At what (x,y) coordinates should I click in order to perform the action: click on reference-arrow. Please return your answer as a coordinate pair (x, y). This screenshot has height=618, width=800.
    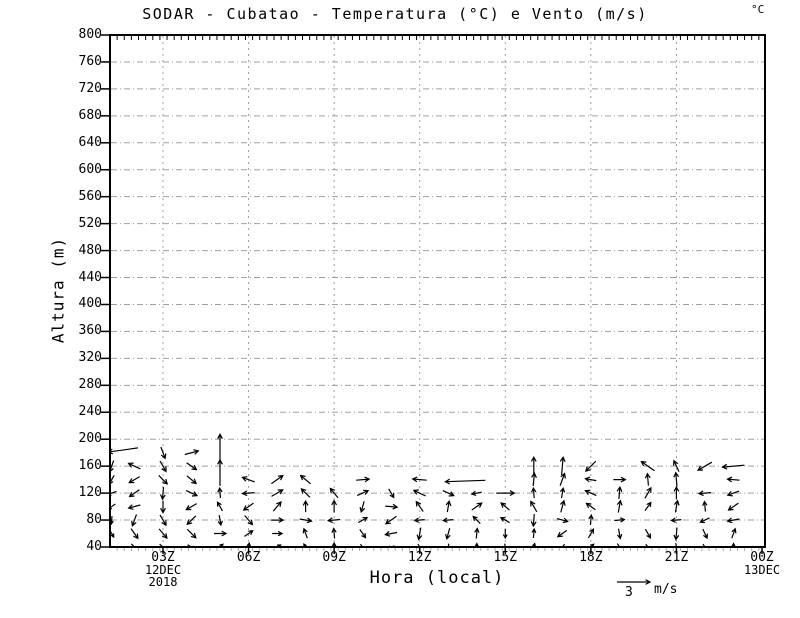
    Looking at the image, I should click on (634, 582).